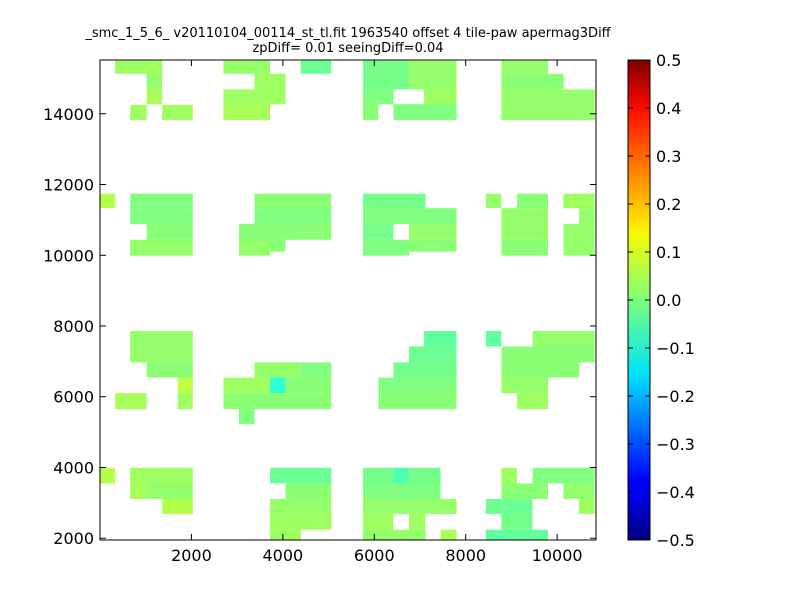 The height and width of the screenshot is (600, 800). What do you see at coordinates (73, 397) in the screenshot?
I see `y-tick-label-2: 6000` at bounding box center [73, 397].